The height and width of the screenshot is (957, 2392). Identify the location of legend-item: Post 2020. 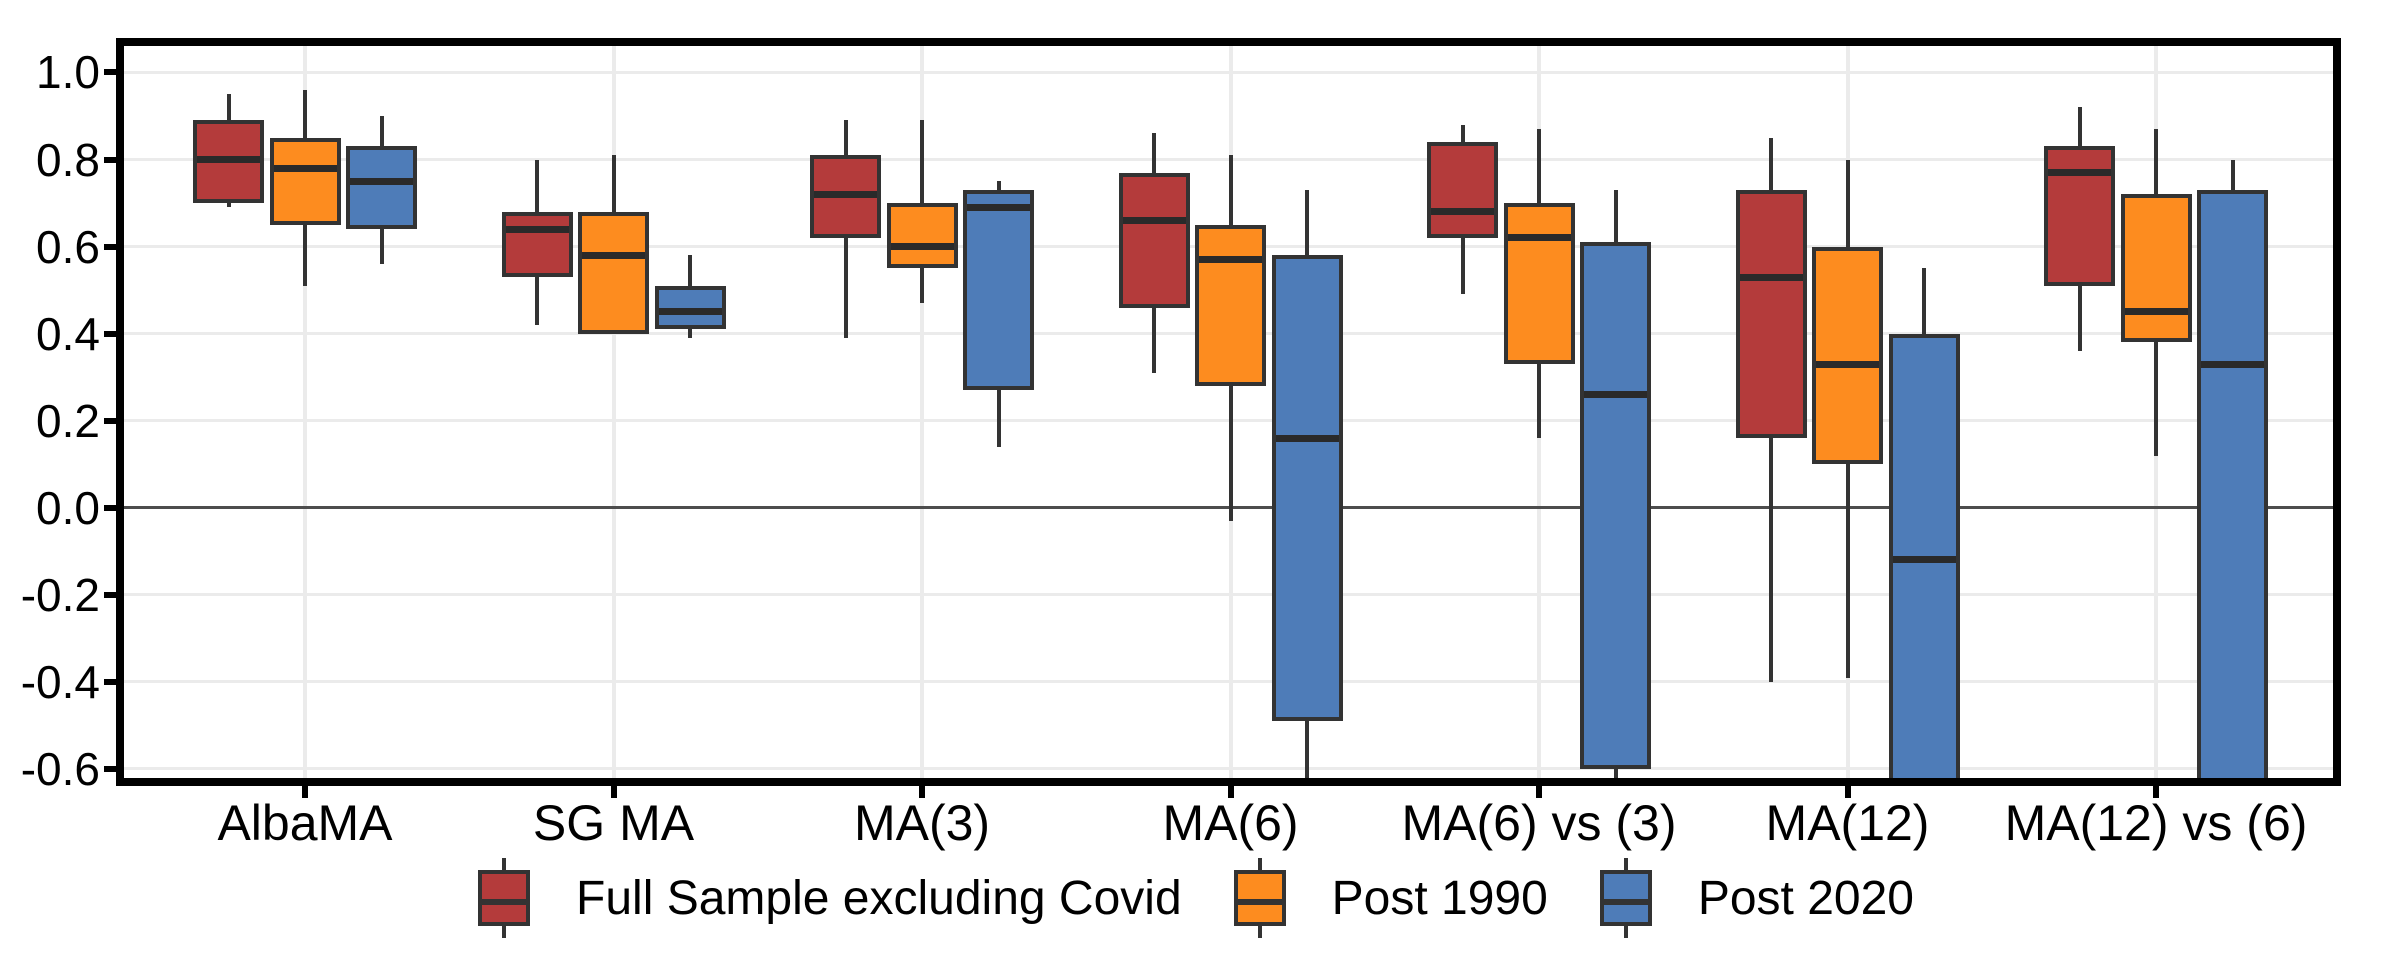
(1756, 898).